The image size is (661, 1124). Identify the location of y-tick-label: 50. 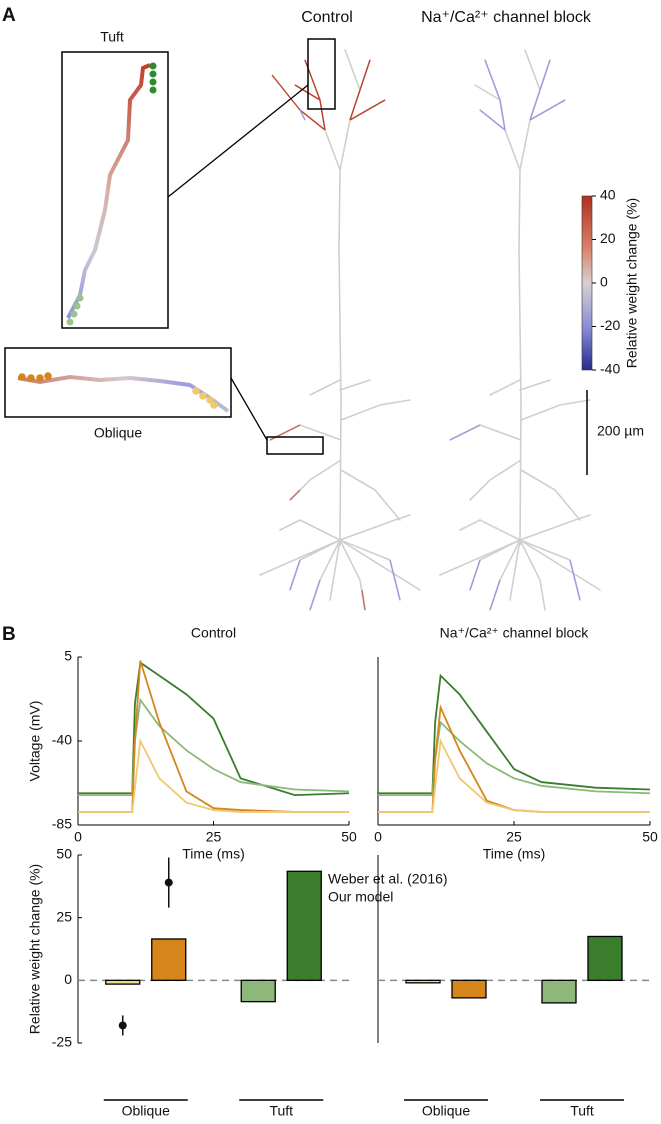
(64, 854).